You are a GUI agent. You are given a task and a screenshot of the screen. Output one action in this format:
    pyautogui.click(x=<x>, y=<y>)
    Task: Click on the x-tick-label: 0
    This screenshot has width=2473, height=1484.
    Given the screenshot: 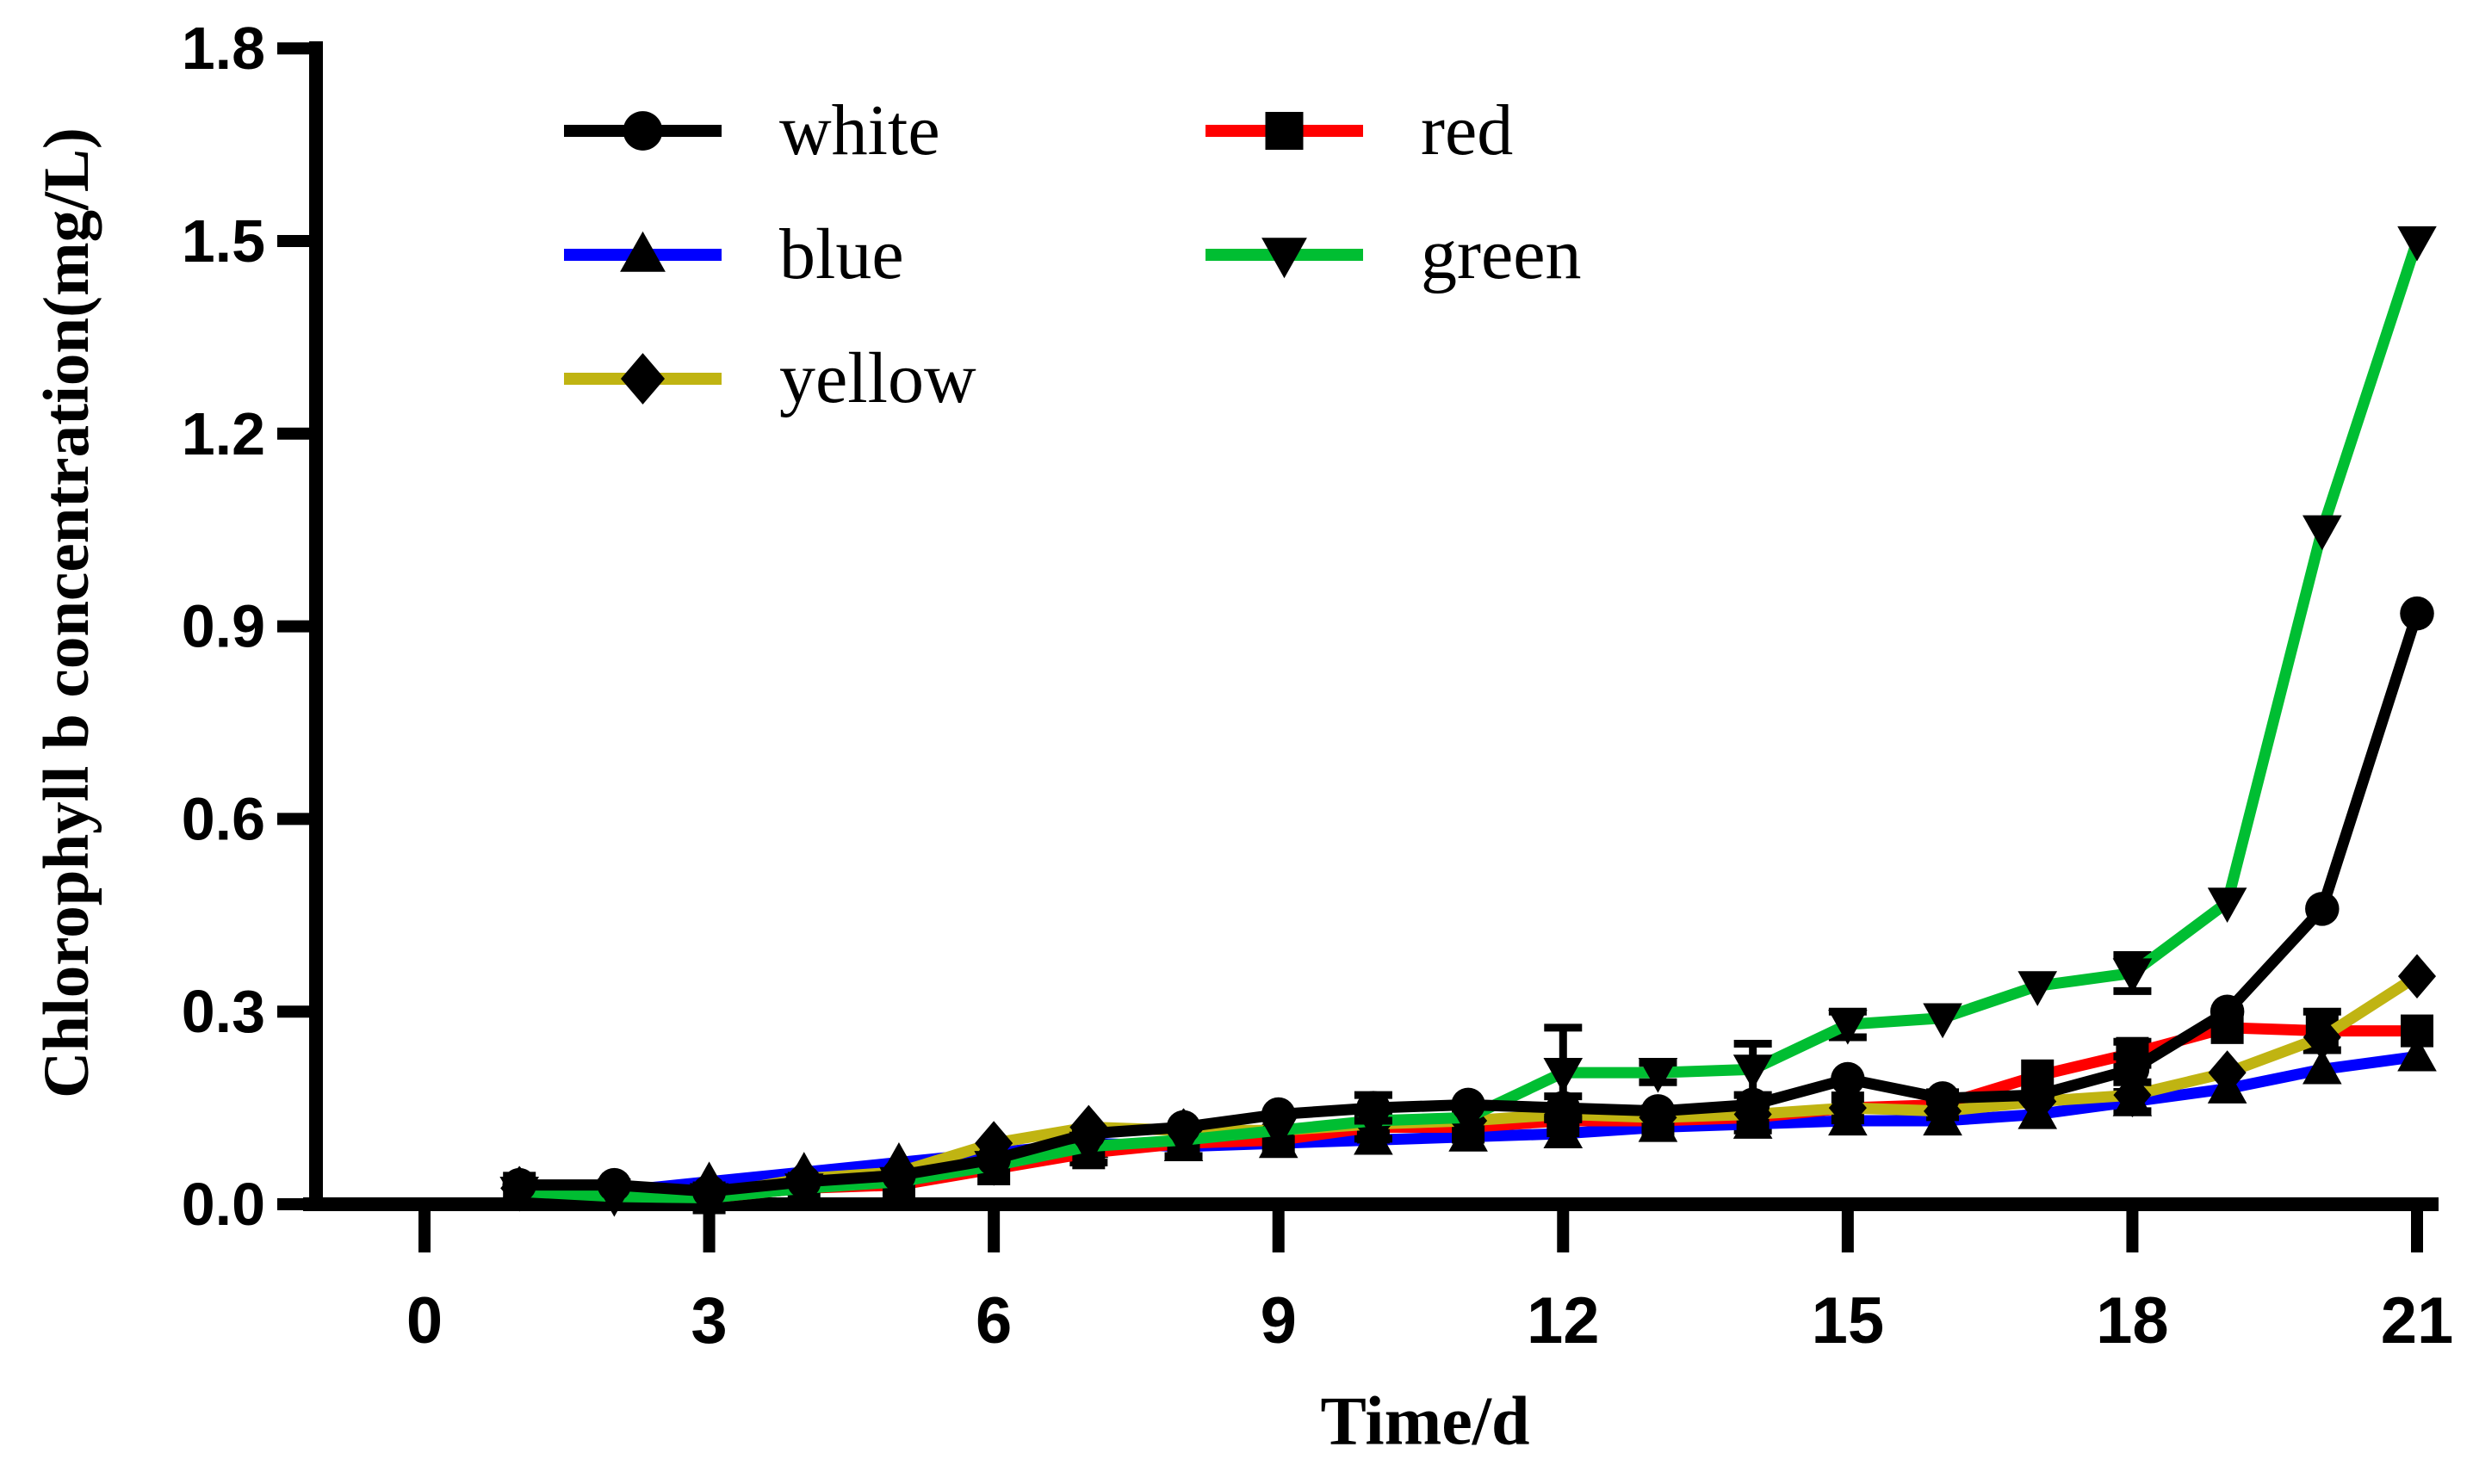 What is the action you would take?
    pyautogui.click(x=424, y=1320)
    